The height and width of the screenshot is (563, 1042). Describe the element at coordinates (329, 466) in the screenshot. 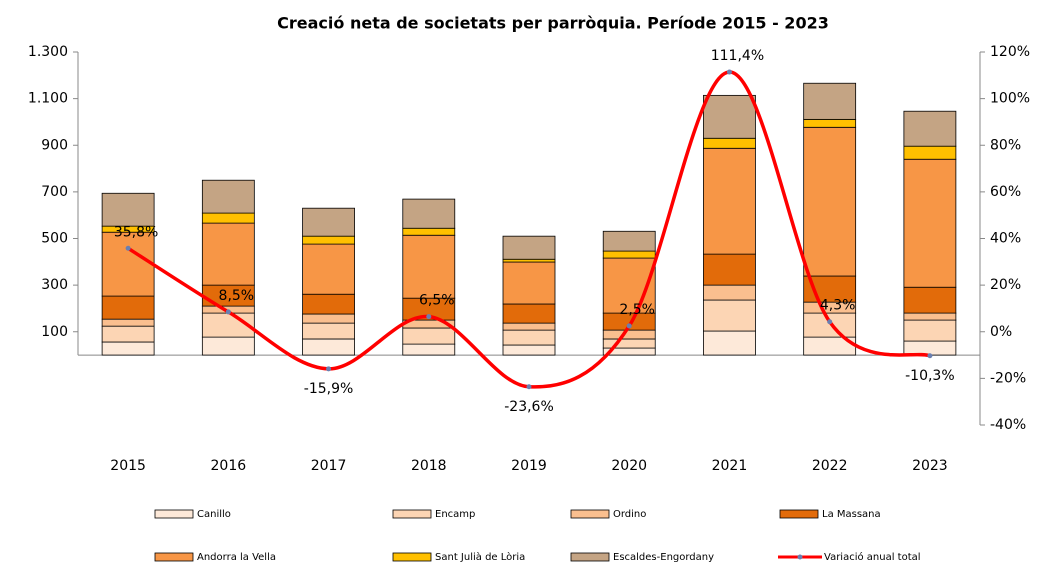

I see `x-tick-label: 2017` at that location.